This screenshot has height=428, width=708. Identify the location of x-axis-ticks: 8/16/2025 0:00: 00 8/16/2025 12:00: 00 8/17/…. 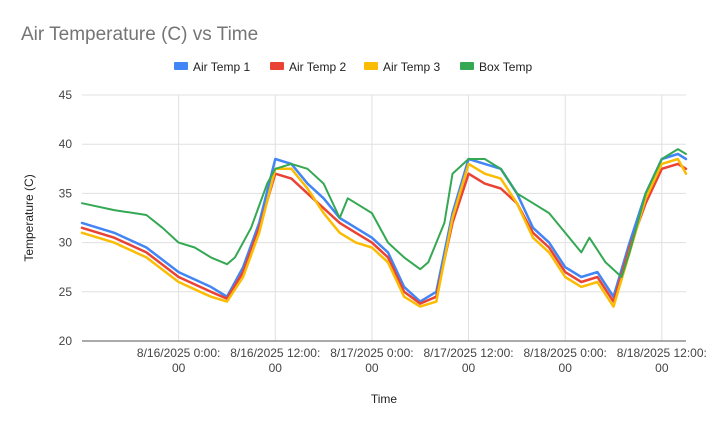
(422, 360).